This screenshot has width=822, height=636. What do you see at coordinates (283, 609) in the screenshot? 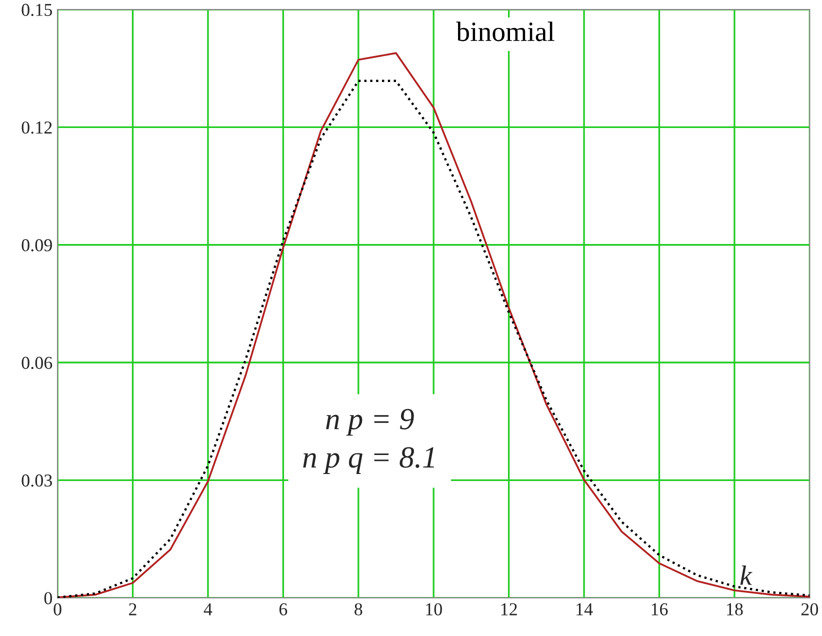
I see `x-tick-label: 6` at bounding box center [283, 609].